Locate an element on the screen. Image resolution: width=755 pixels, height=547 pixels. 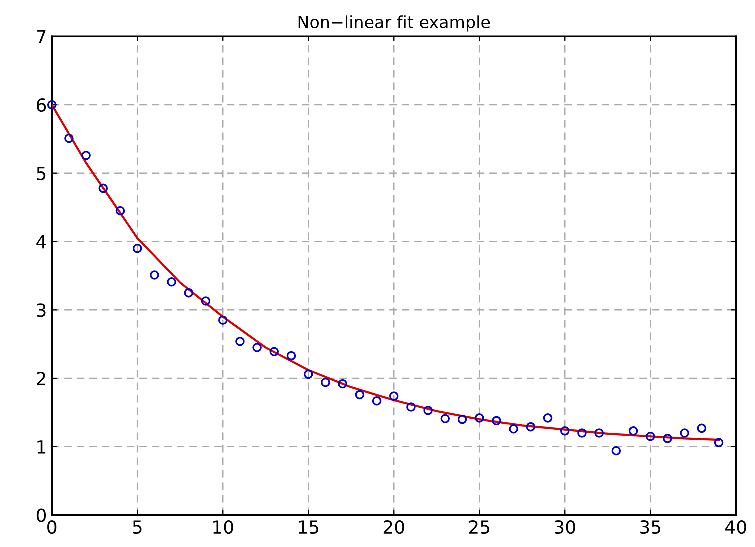
chart-title: Non−linear fit example is located at coordinates (394, 24).